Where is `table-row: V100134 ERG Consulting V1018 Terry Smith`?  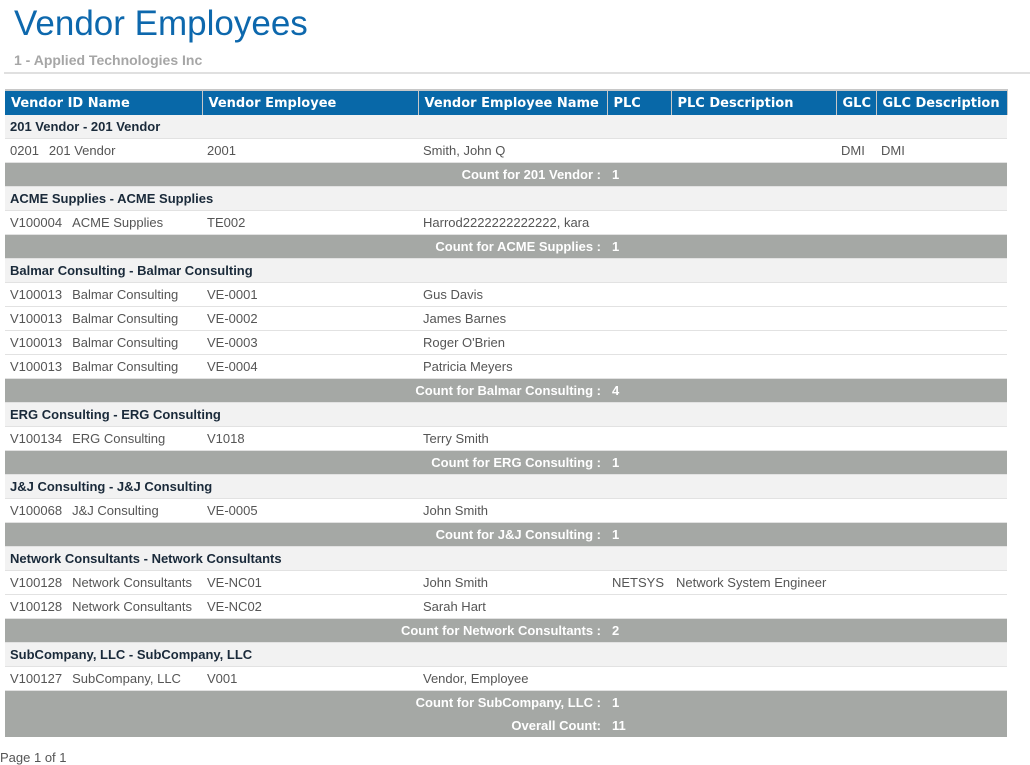
table-row: V100134 ERG Consulting V1018 Terry Smith is located at coordinates (506, 438).